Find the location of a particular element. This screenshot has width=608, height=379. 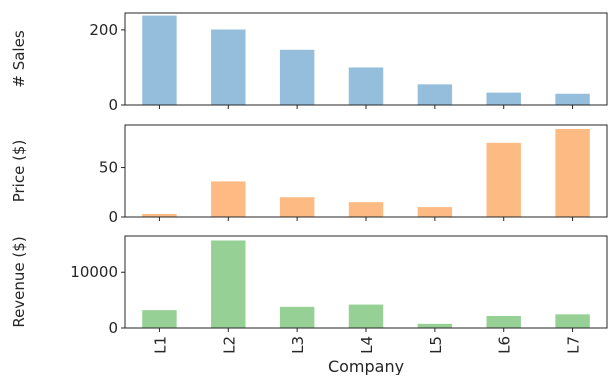

y-tick-label: 10000 is located at coordinates (94, 272).